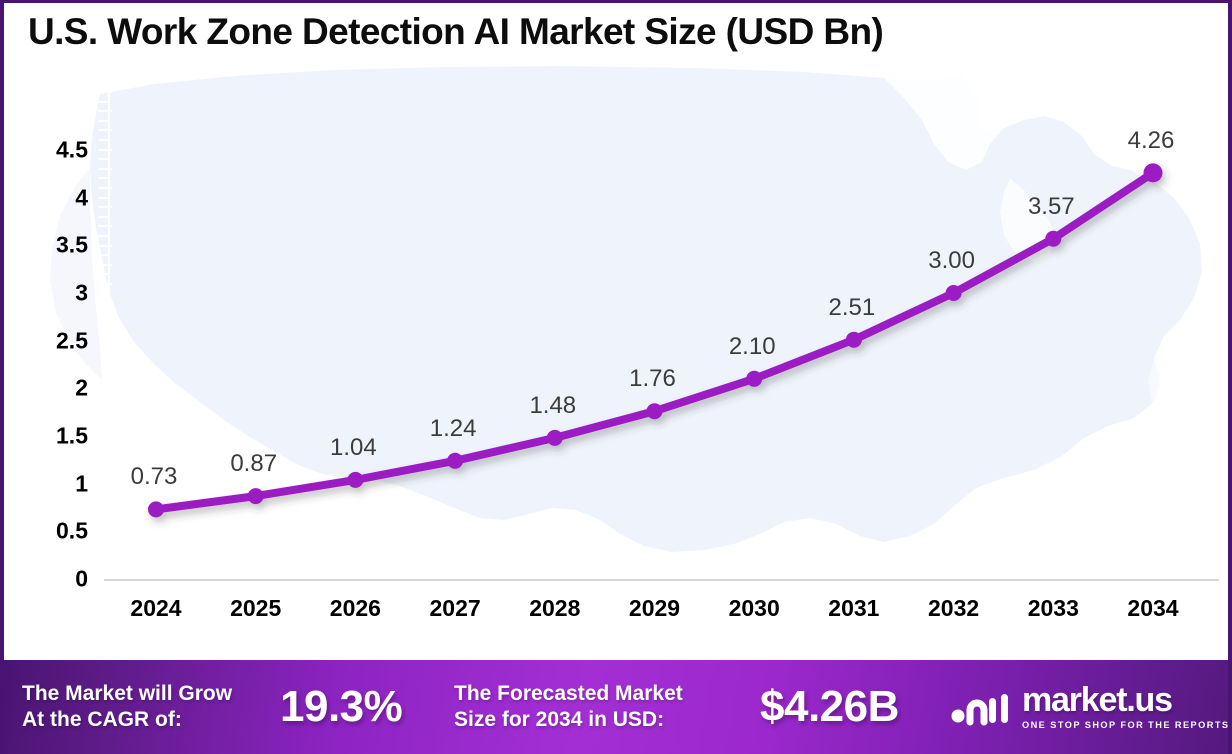 This screenshot has width=1232, height=754. What do you see at coordinates (254, 464) in the screenshot?
I see `data-point-label: 0.87` at bounding box center [254, 464].